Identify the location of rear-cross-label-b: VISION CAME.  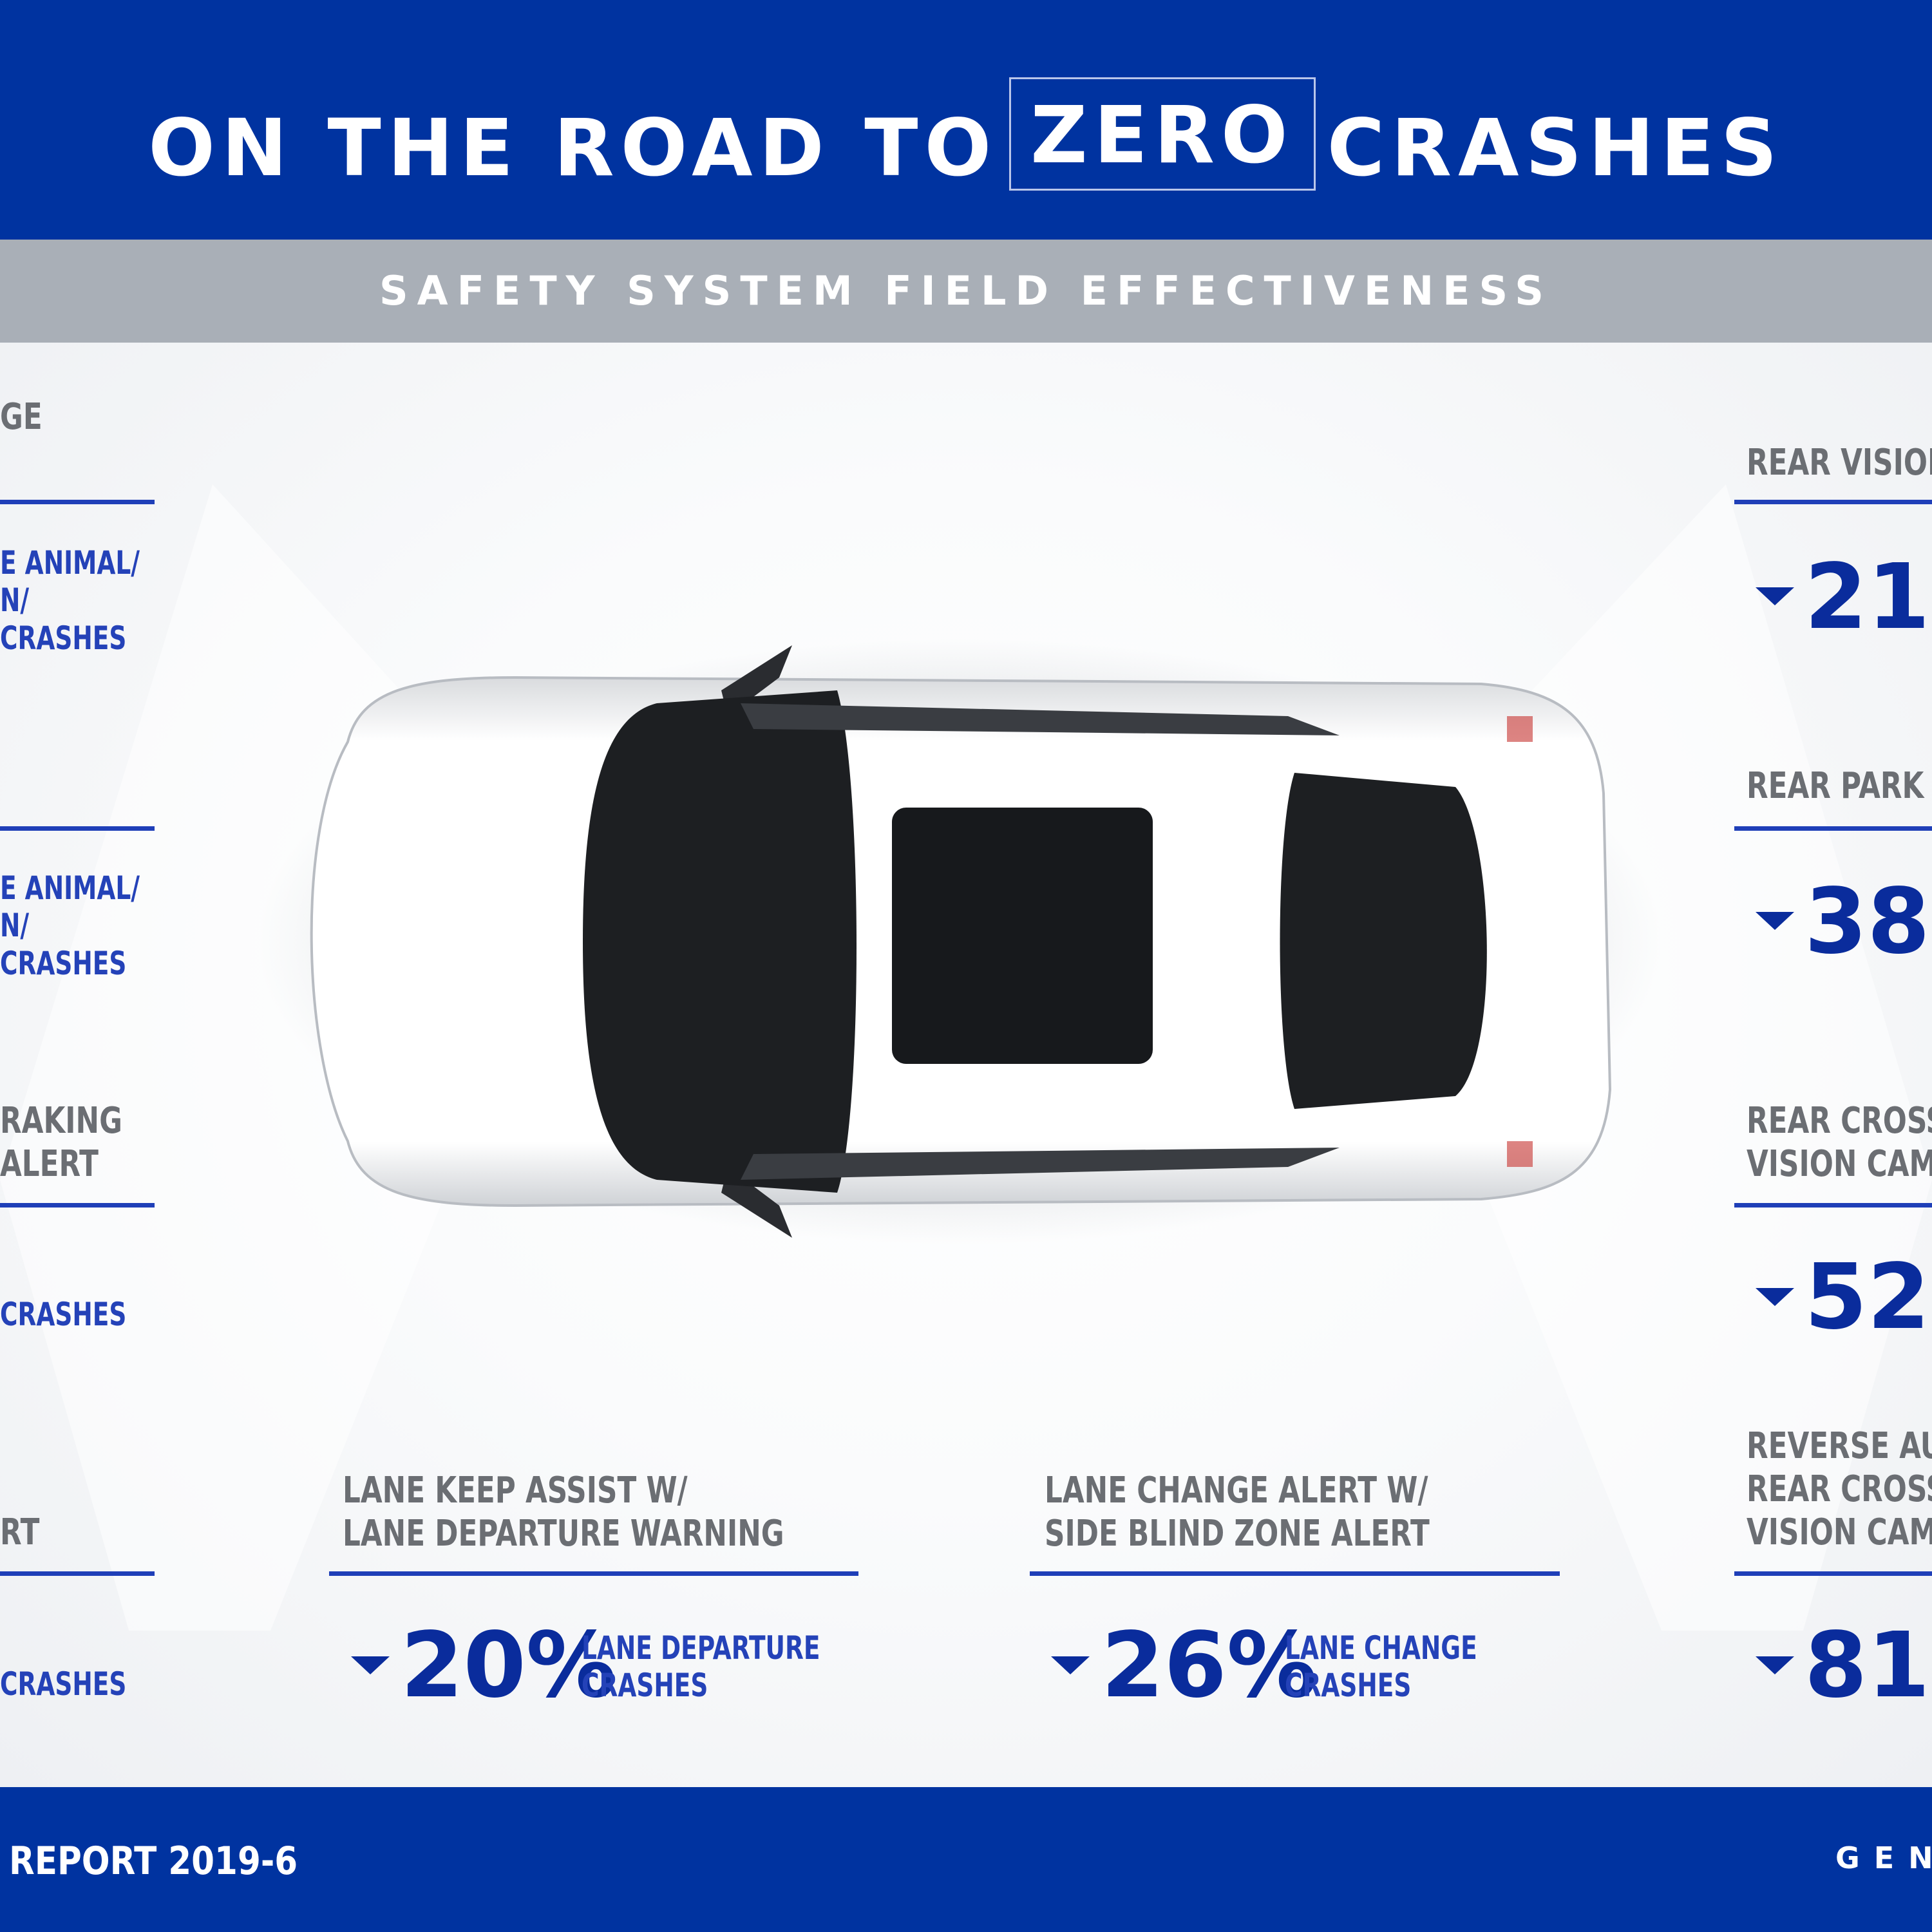
(1839, 1164).